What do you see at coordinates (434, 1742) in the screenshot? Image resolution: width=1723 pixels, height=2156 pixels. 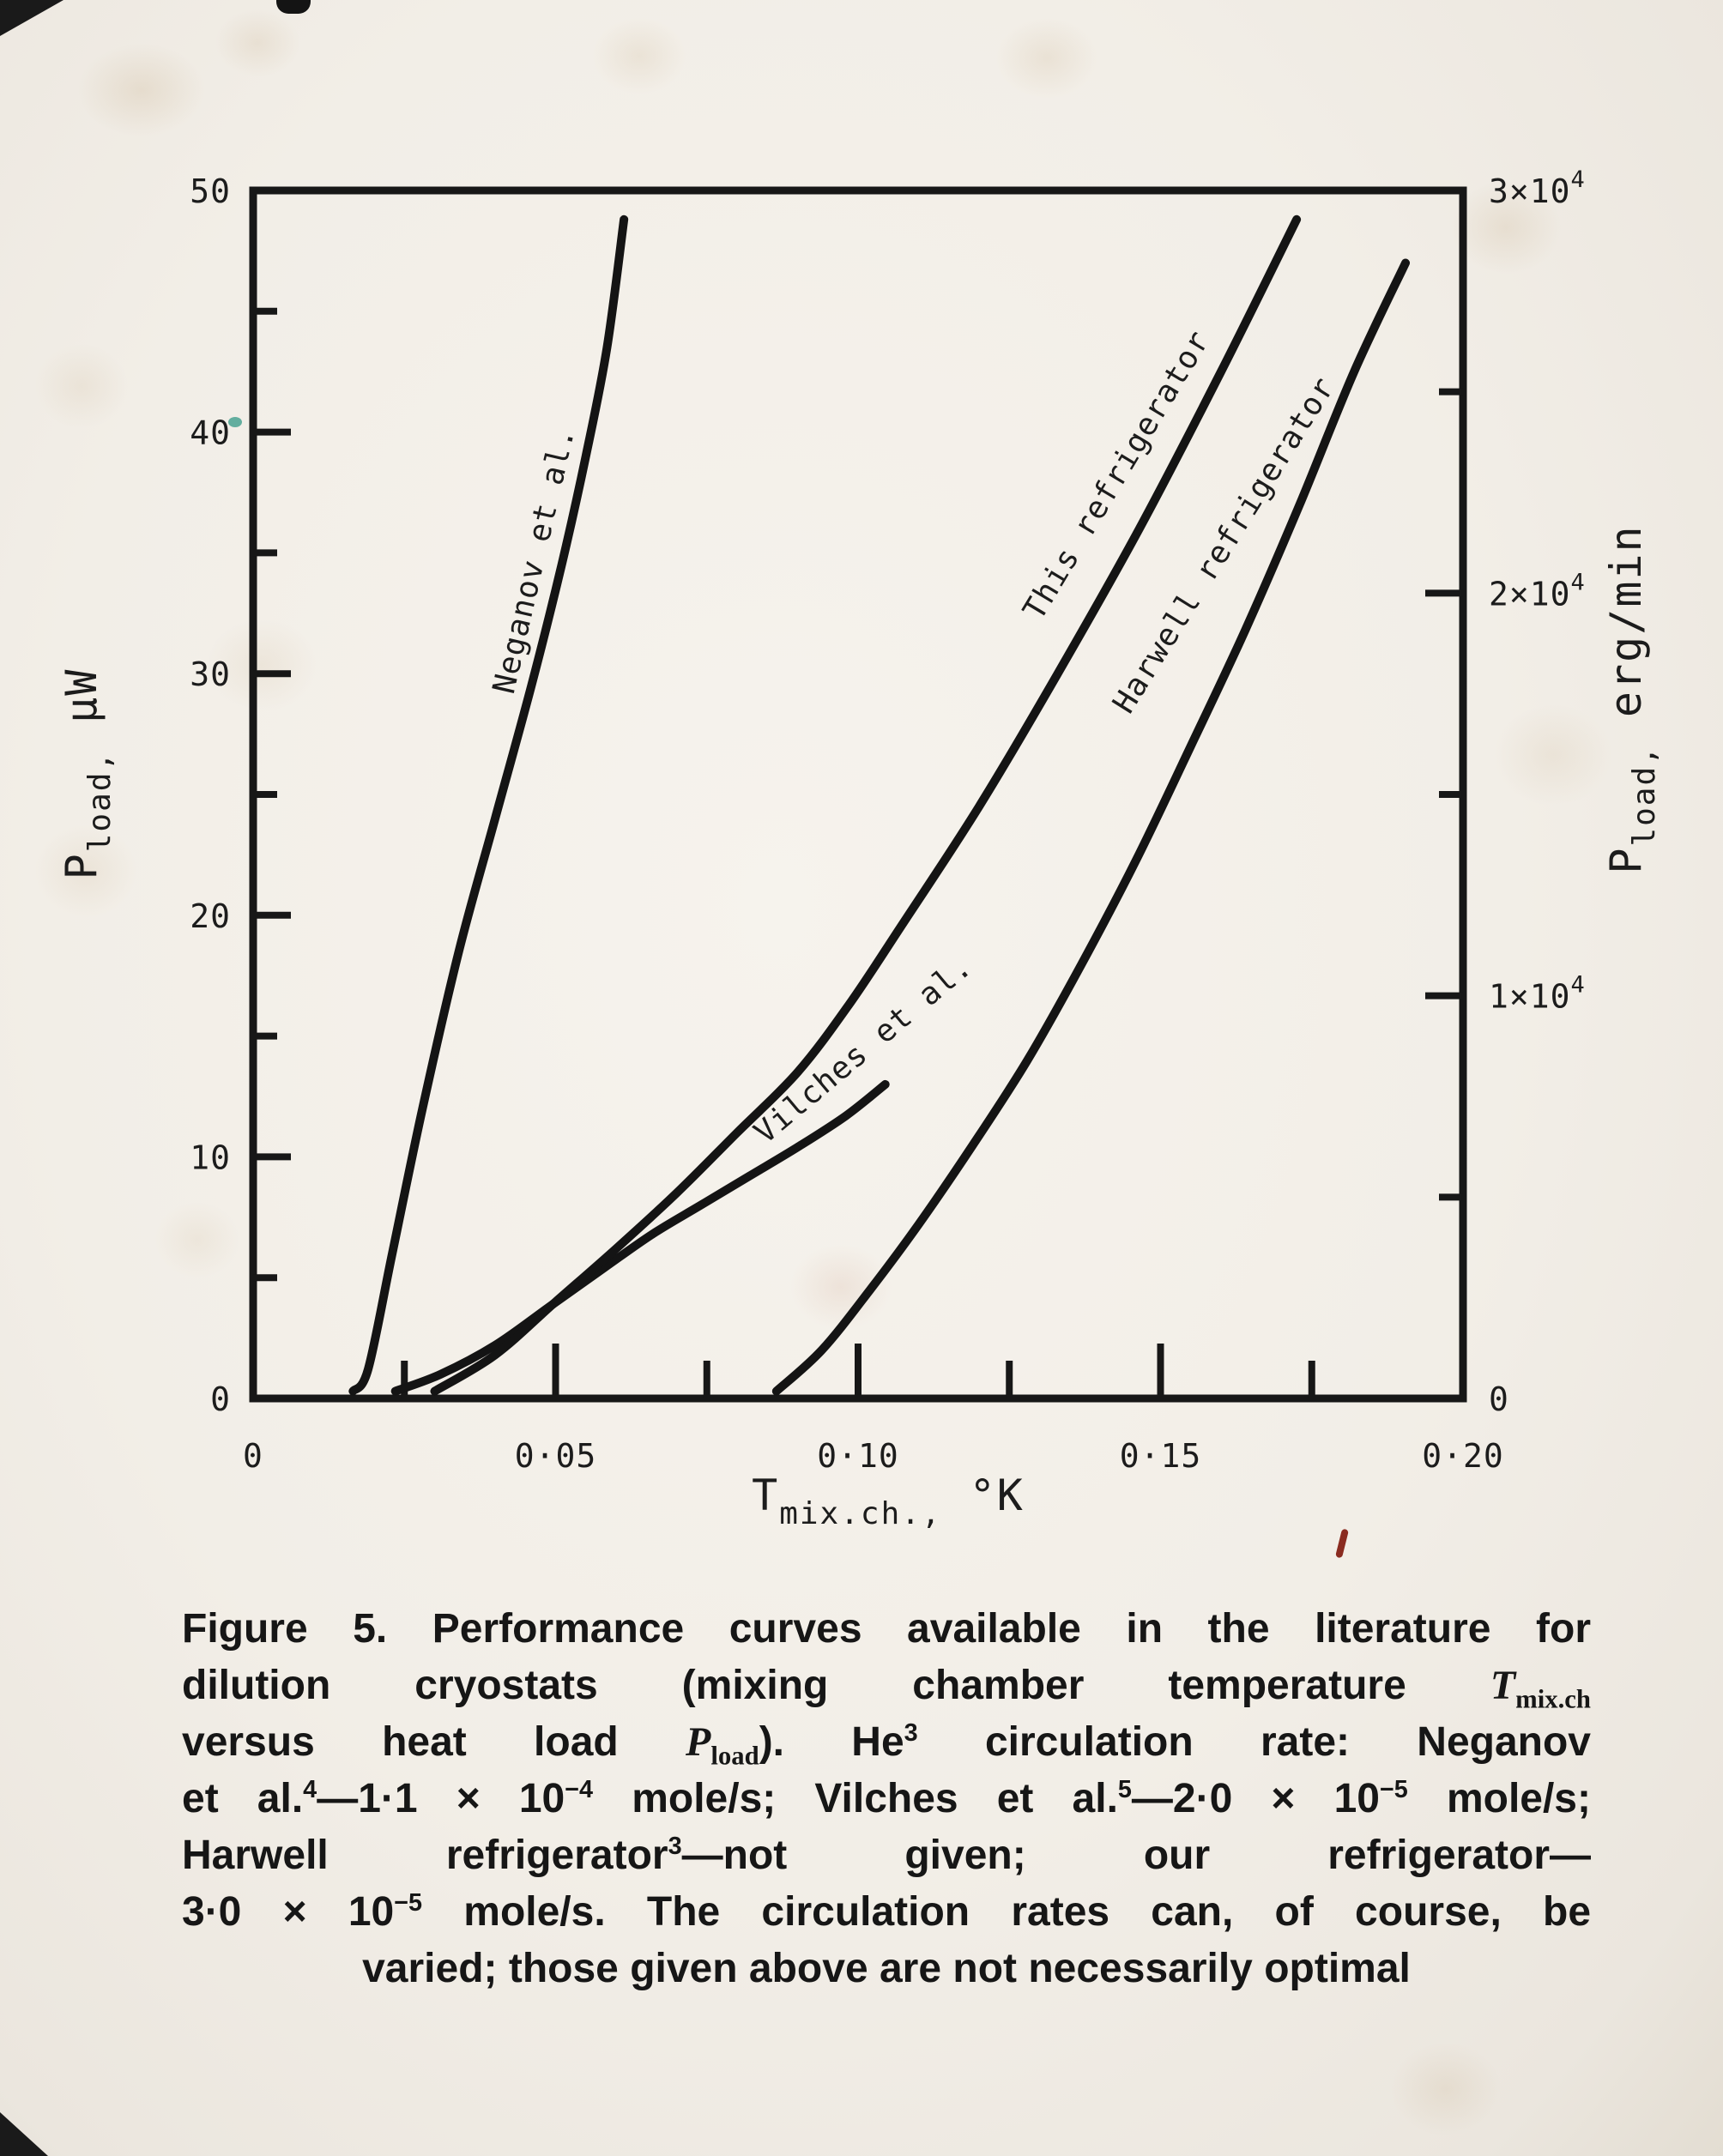 I see `caption-segment: versus heat load` at bounding box center [434, 1742].